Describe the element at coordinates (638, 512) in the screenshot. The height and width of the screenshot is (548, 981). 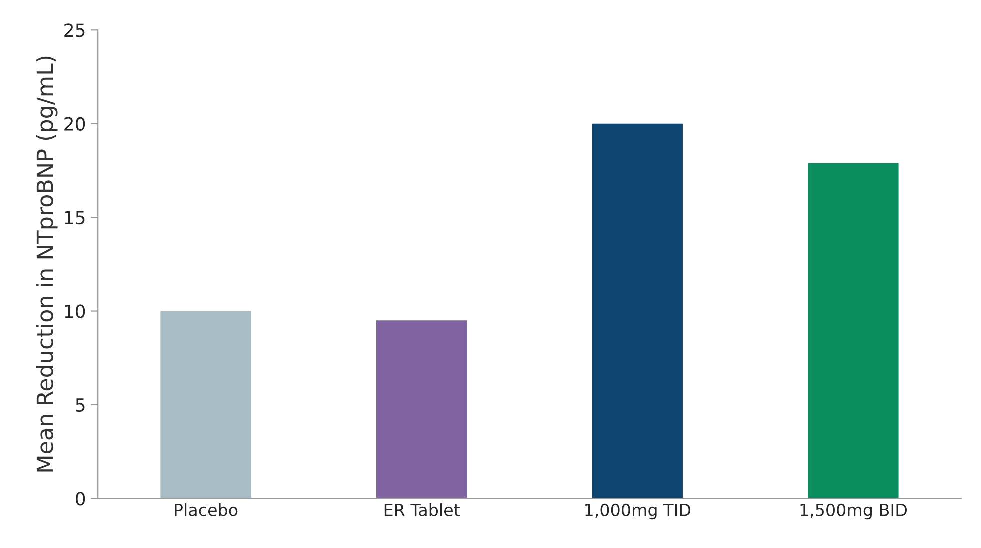
I see `x-tick-label: 1,000mg TID` at that location.